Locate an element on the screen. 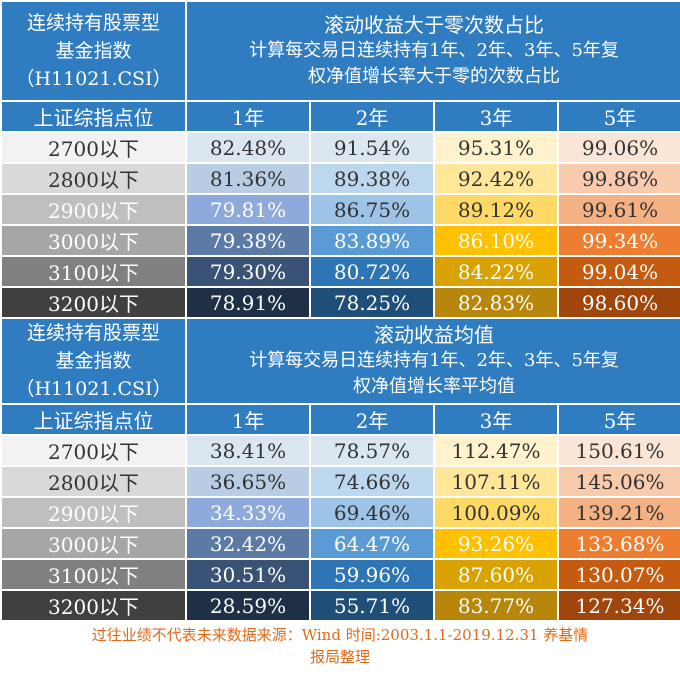 Image resolution: width=680 pixels, height=681 pixels. value-cell: 89.38% is located at coordinates (372, 178).